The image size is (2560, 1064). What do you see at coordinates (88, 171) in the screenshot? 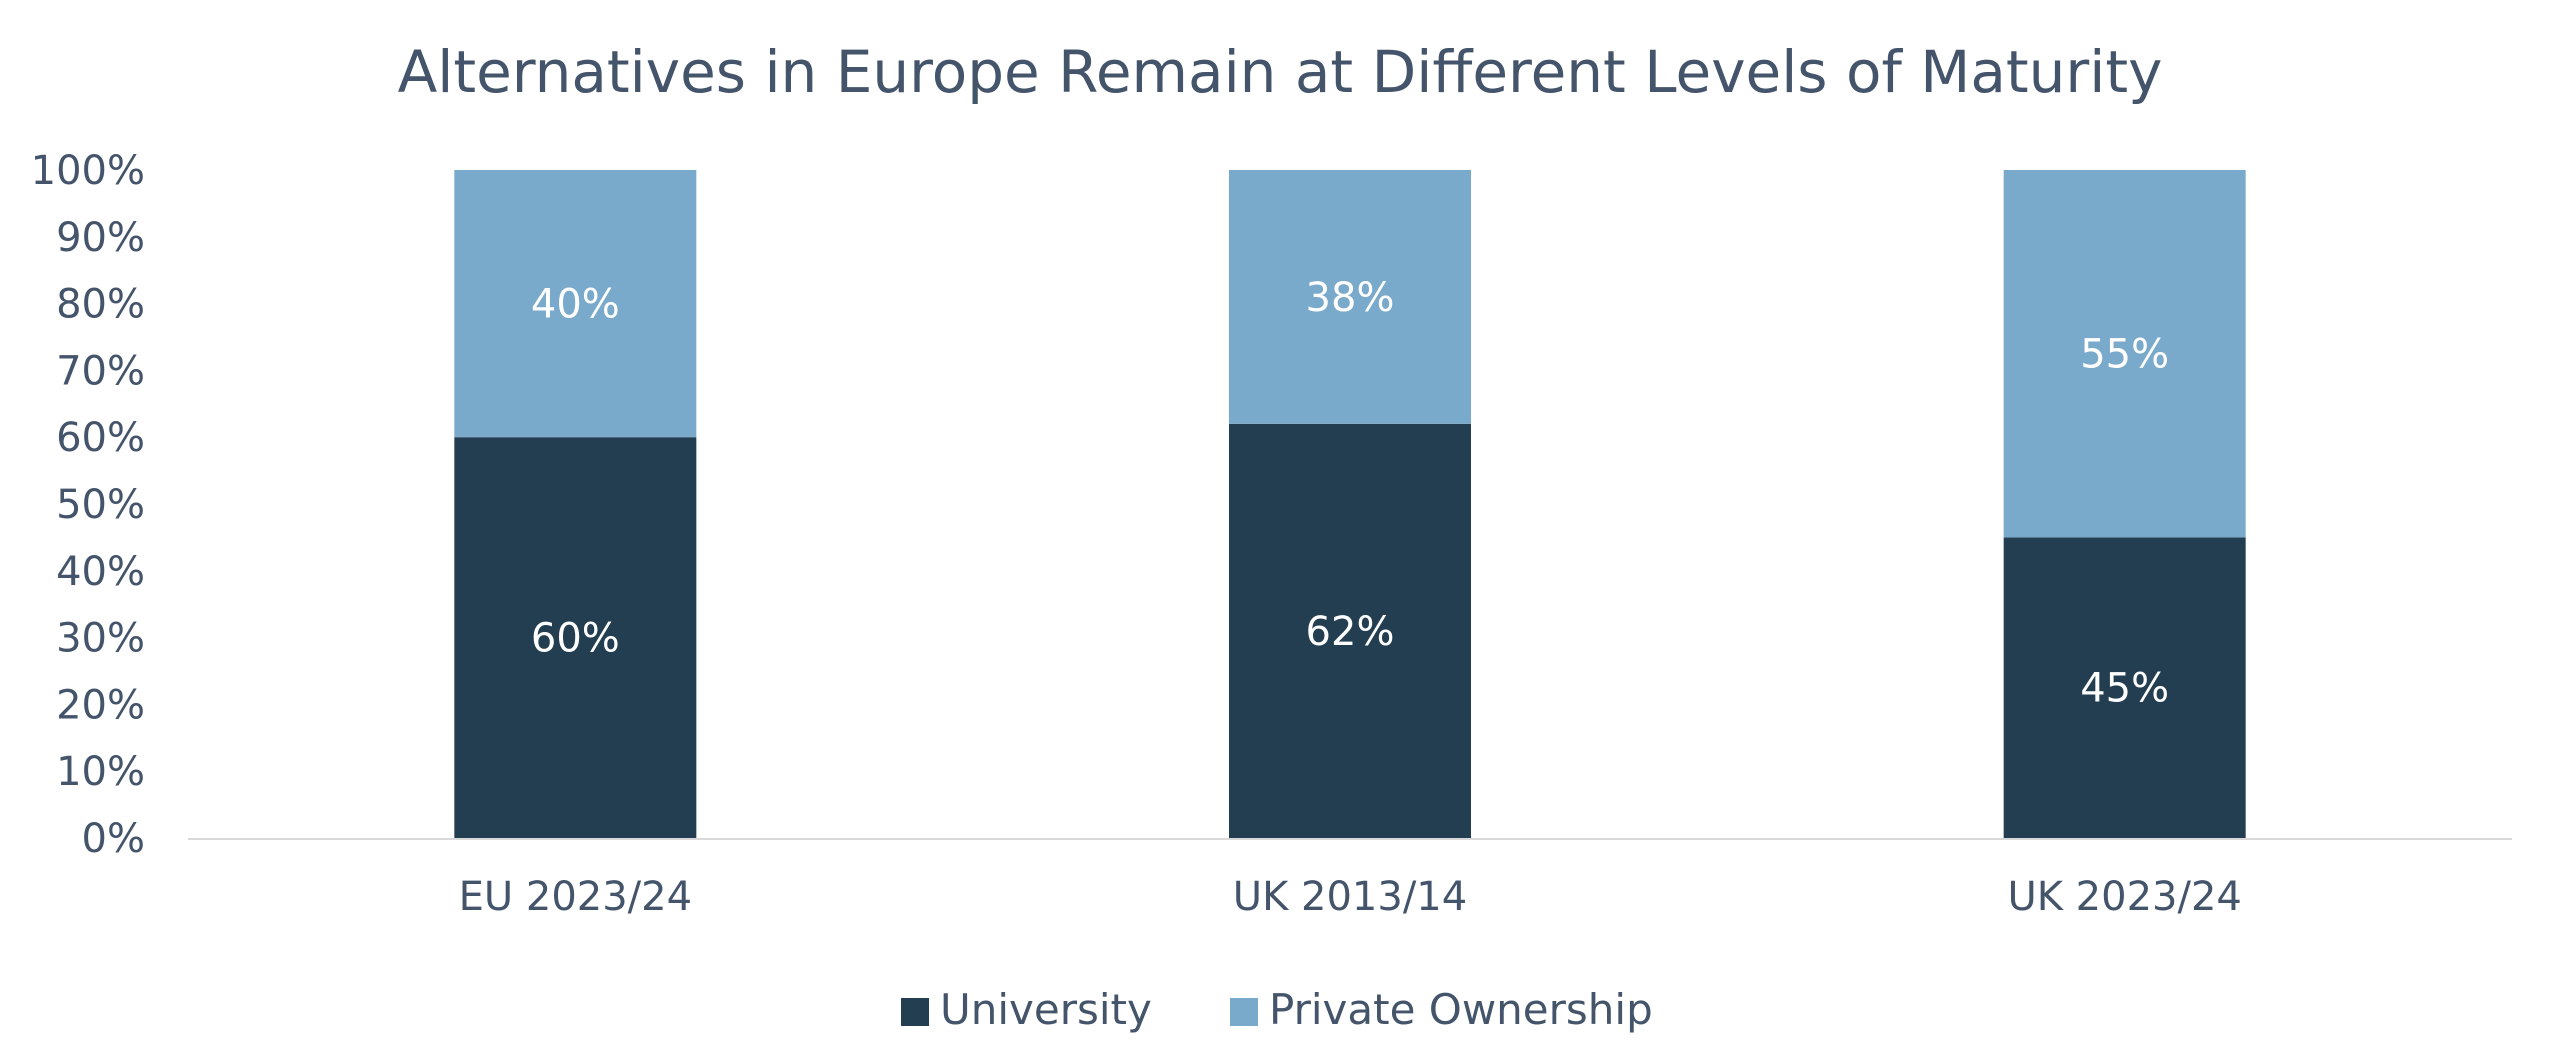
I see `y-tick-label: 100%` at bounding box center [88, 171].